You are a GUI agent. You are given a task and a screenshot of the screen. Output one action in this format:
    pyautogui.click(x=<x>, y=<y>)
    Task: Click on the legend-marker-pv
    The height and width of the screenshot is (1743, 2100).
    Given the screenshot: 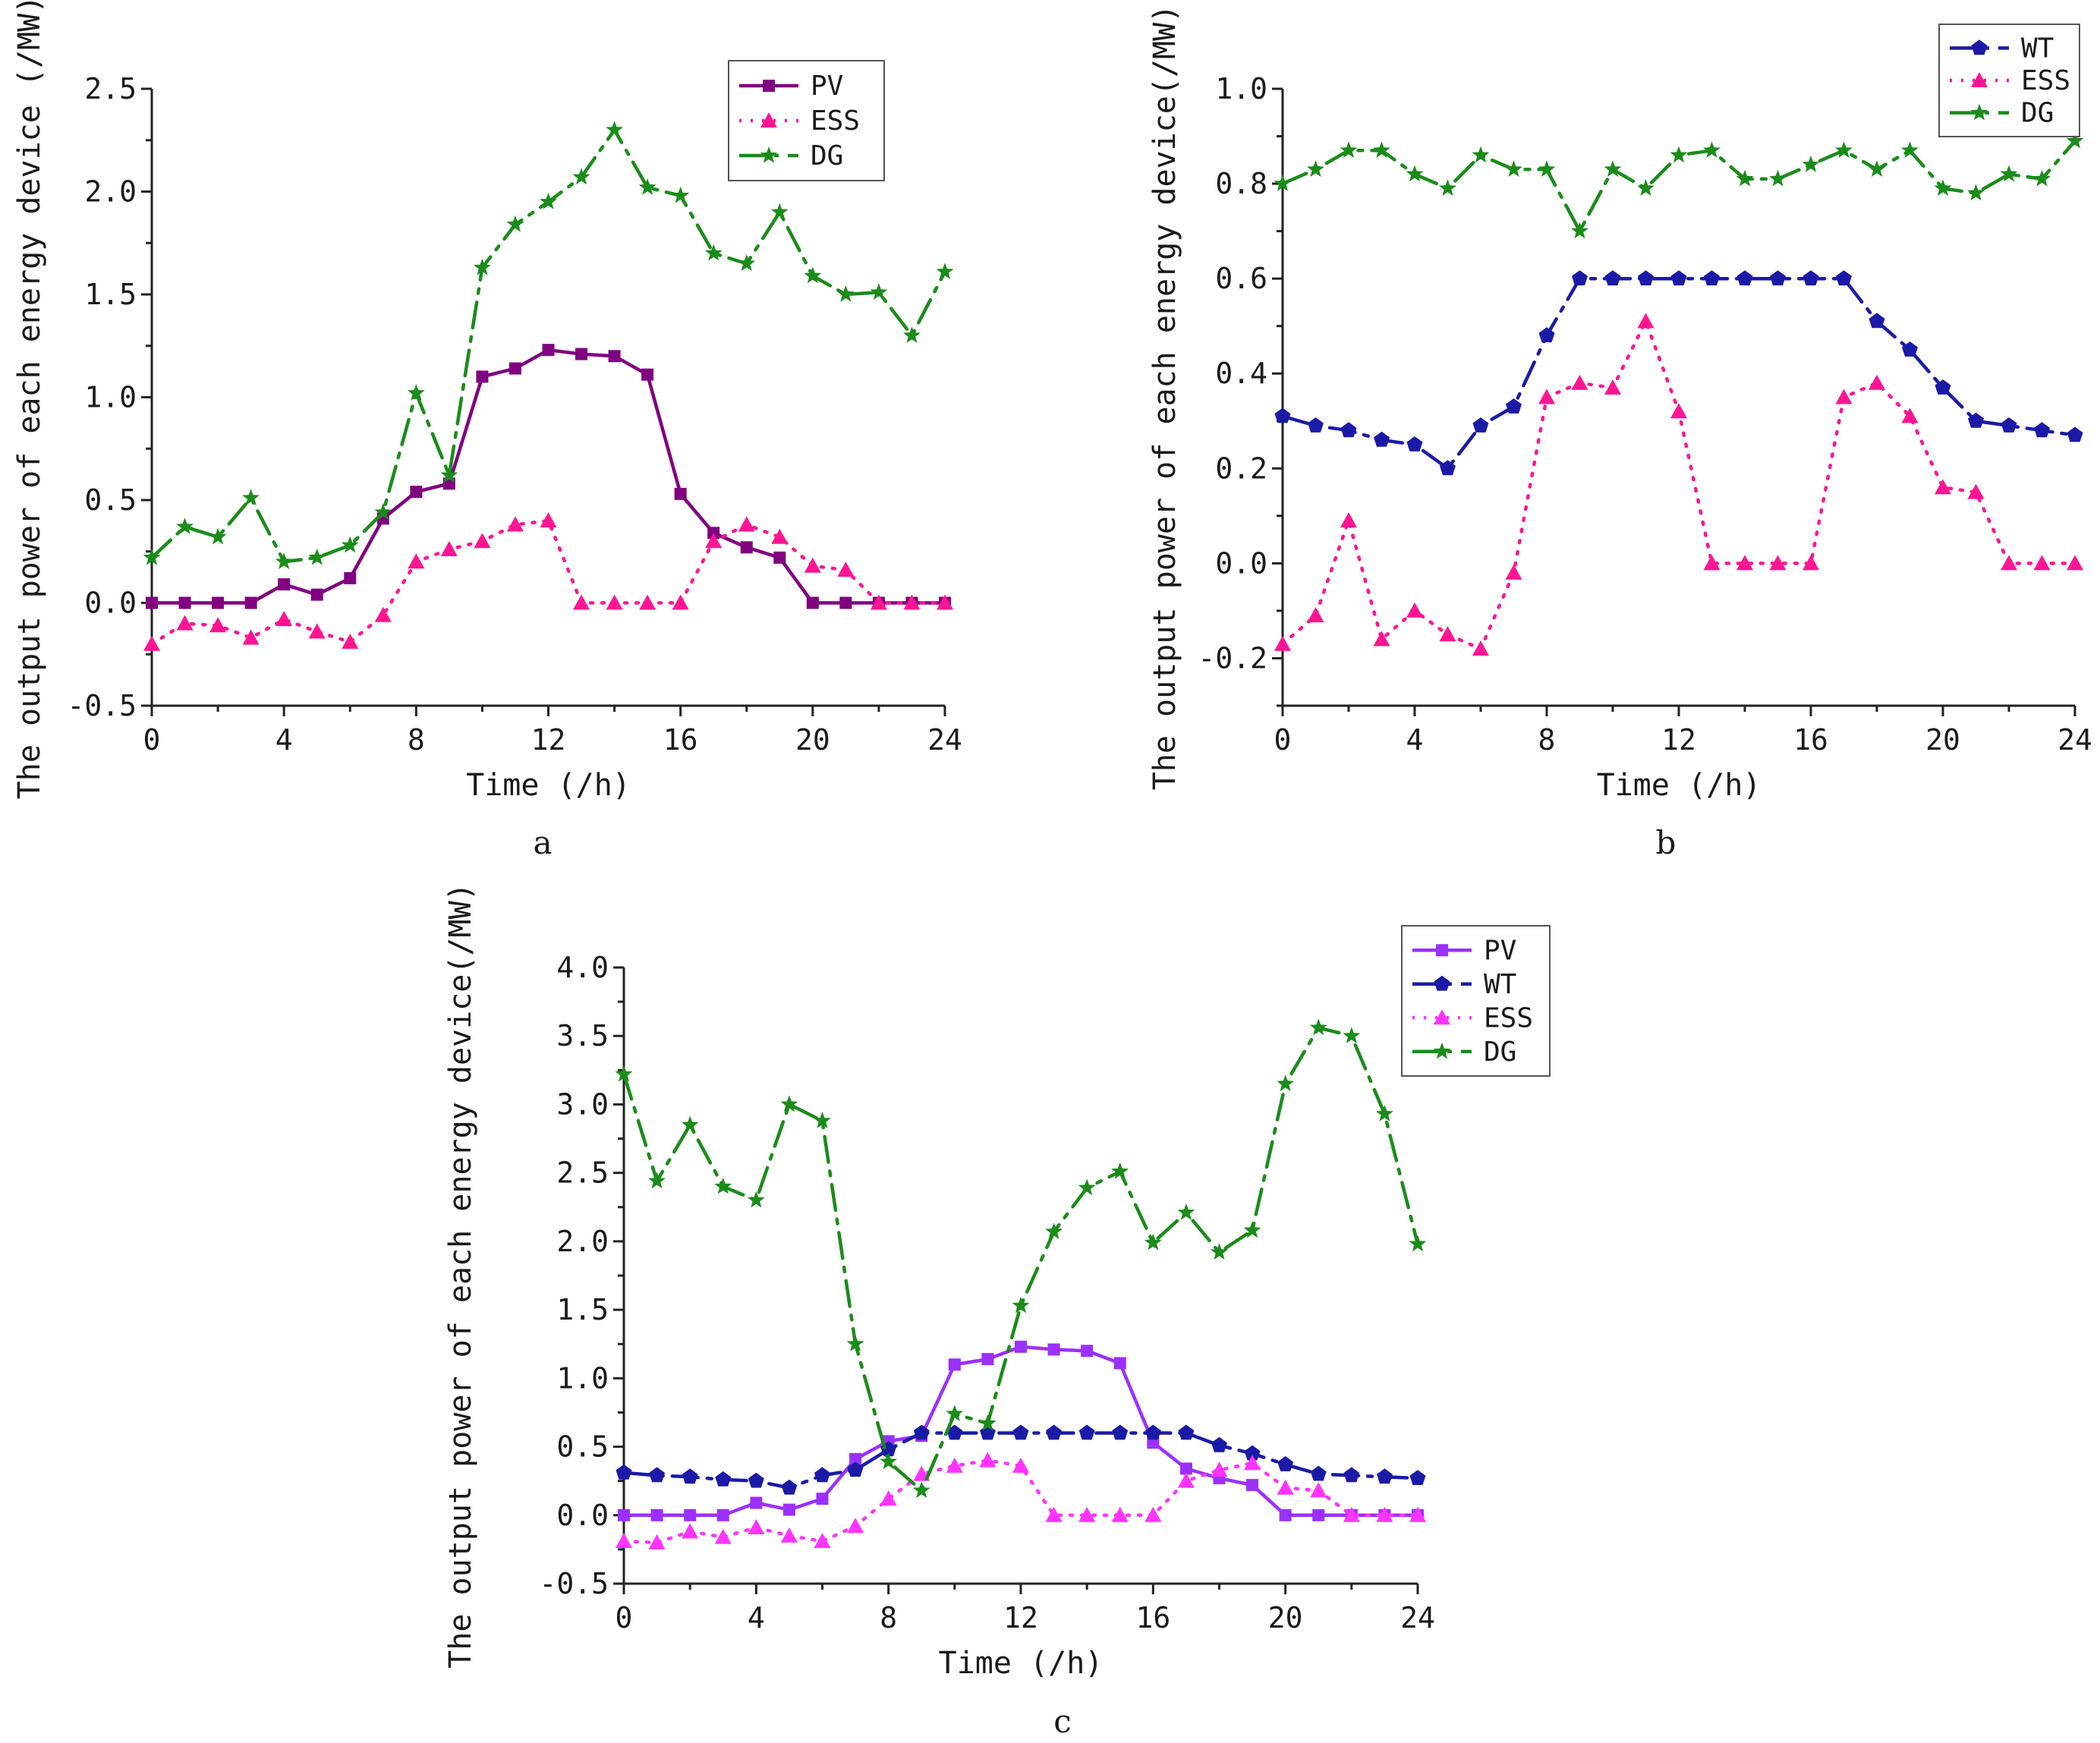 What is the action you would take?
    pyautogui.click(x=1442, y=950)
    